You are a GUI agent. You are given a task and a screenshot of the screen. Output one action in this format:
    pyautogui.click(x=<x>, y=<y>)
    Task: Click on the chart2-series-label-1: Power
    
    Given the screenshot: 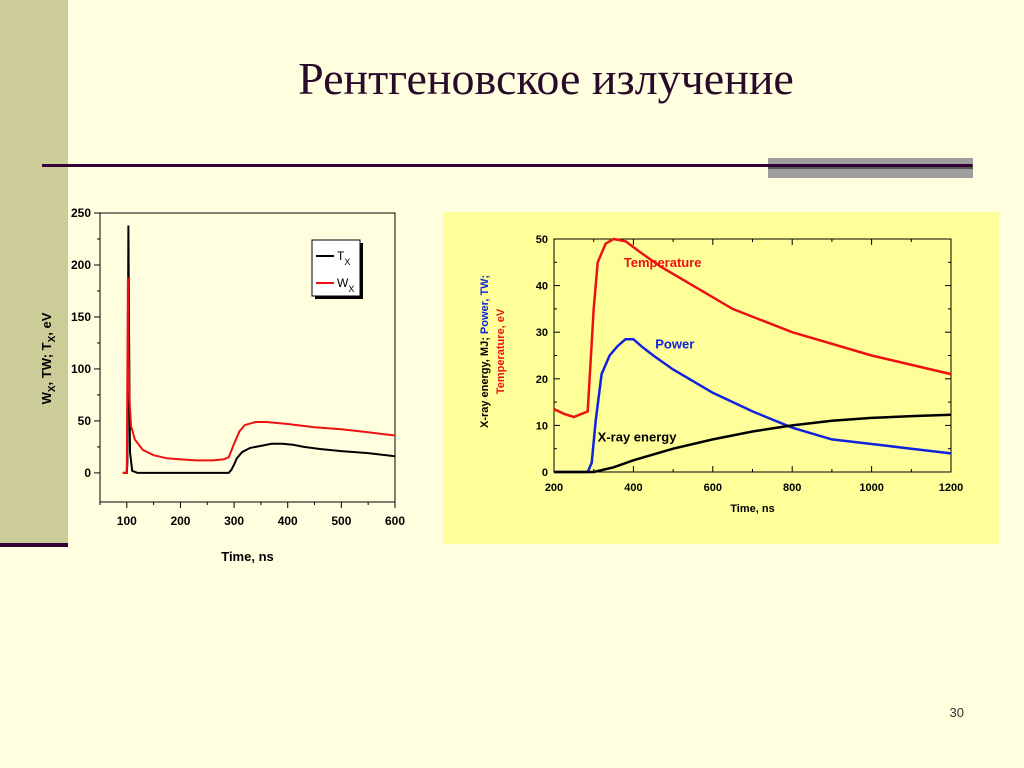 What is the action you would take?
    pyautogui.click(x=674, y=344)
    